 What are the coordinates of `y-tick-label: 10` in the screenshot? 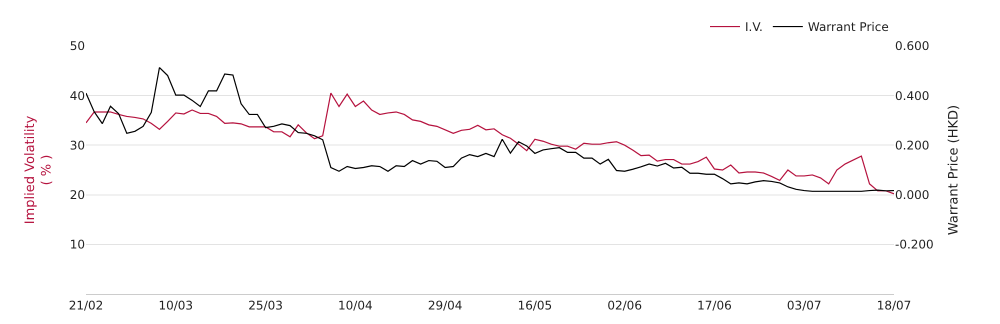 It's located at (77, 245).